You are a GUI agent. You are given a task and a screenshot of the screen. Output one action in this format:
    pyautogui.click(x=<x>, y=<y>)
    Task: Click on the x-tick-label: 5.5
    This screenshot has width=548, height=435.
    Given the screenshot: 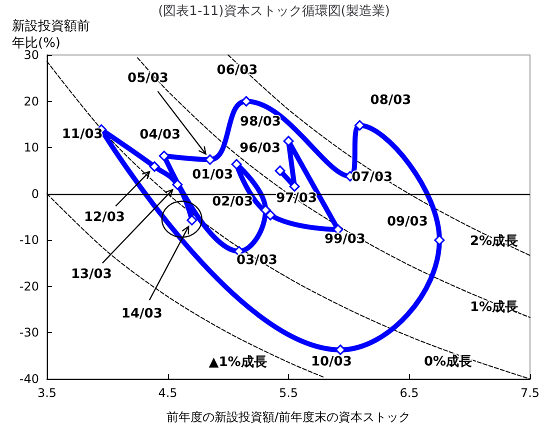 What is the action you would take?
    pyautogui.click(x=288, y=393)
    